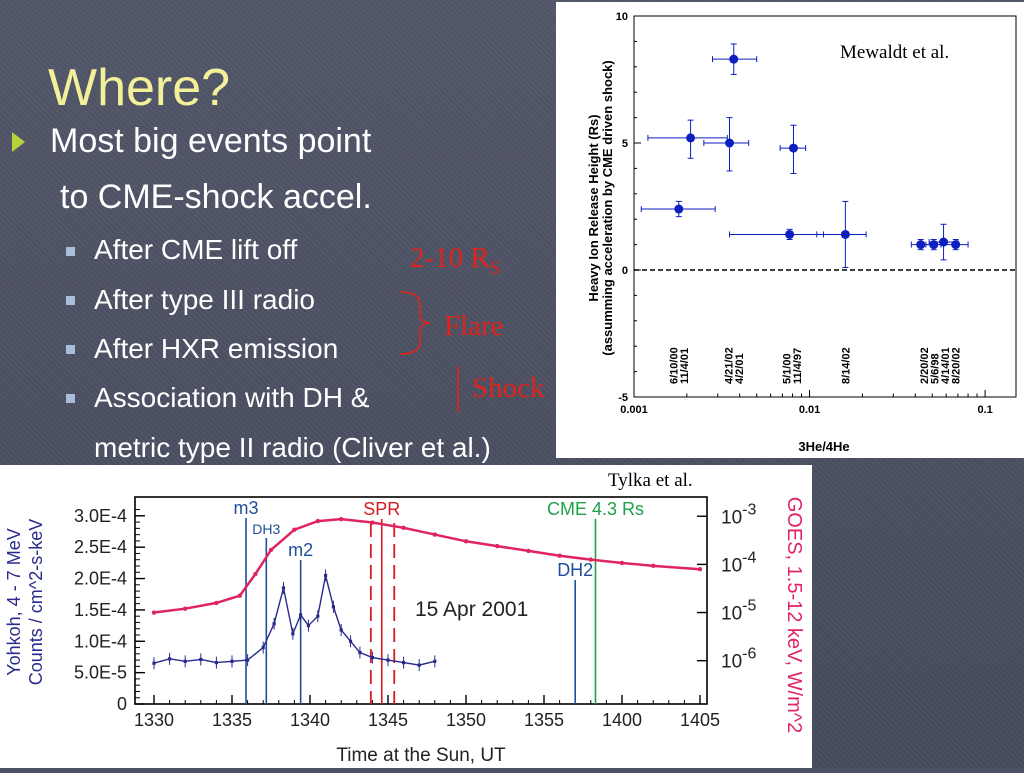  What do you see at coordinates (675, 365) in the screenshot?
I see `event-date-label: 6/10/00` at bounding box center [675, 365].